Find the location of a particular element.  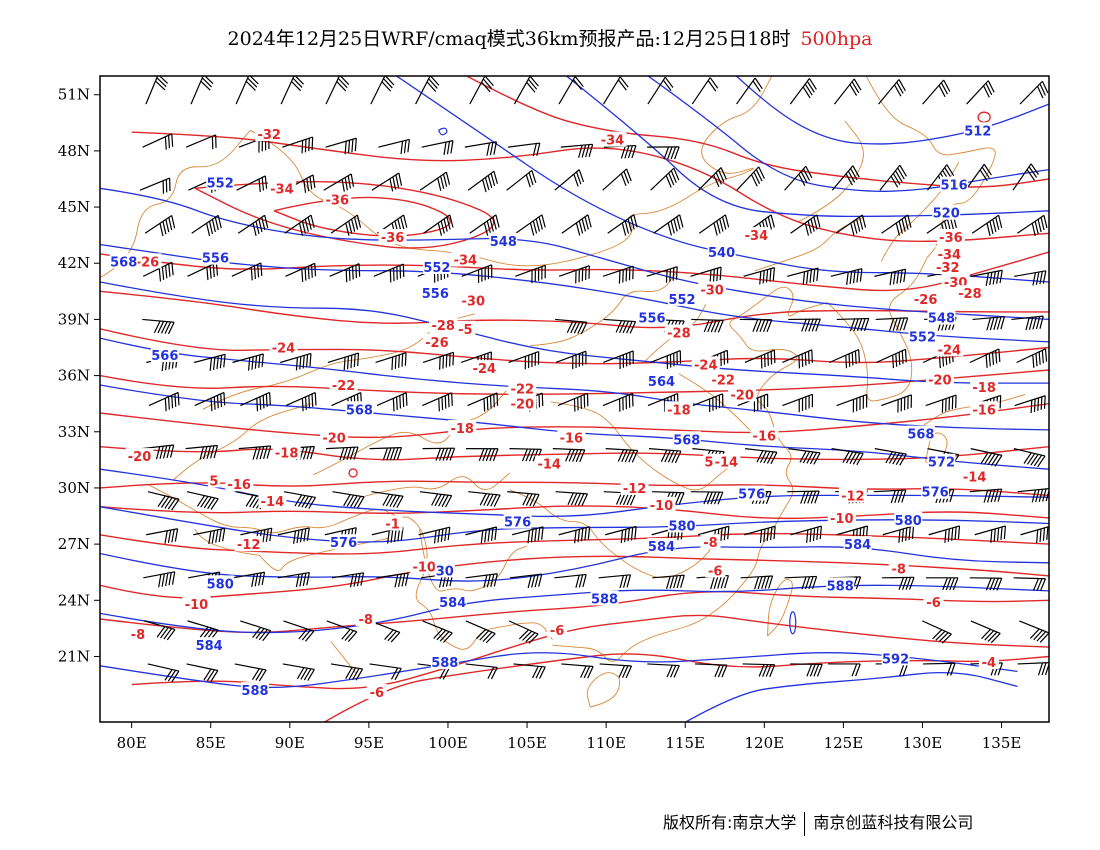

lon-tick-label: 100E is located at coordinates (448, 743).